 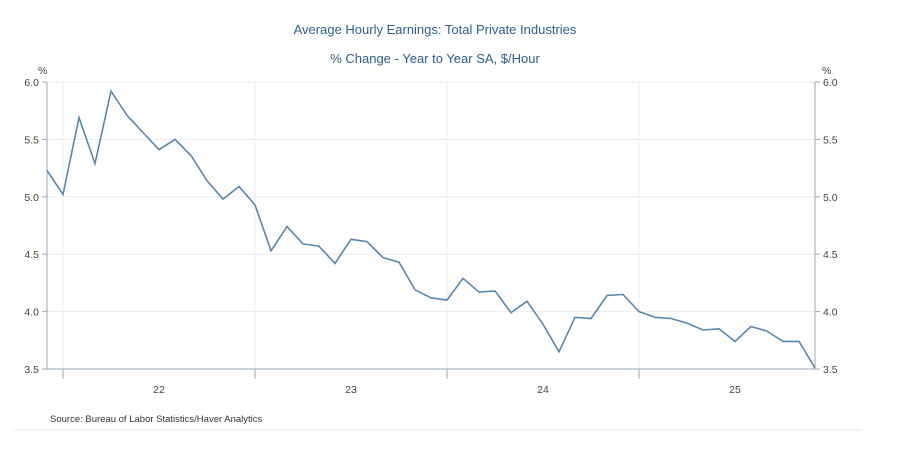 I want to click on y-tick-label-left: 5.5, so click(x=31, y=140).